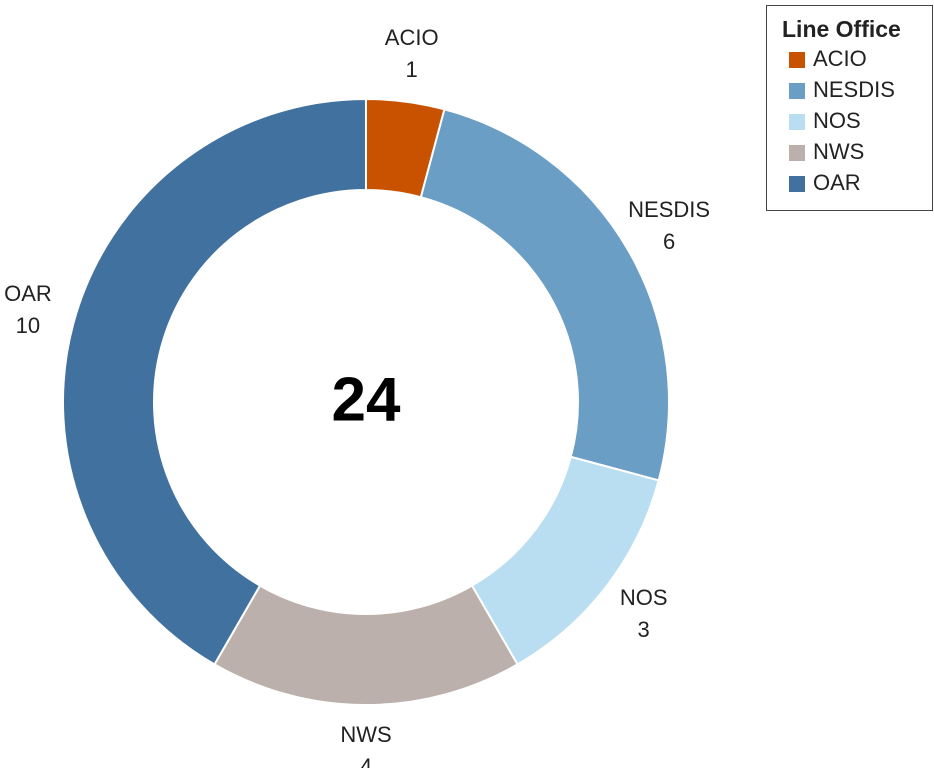  What do you see at coordinates (366, 761) in the screenshot?
I see `slice-value: 4` at bounding box center [366, 761].